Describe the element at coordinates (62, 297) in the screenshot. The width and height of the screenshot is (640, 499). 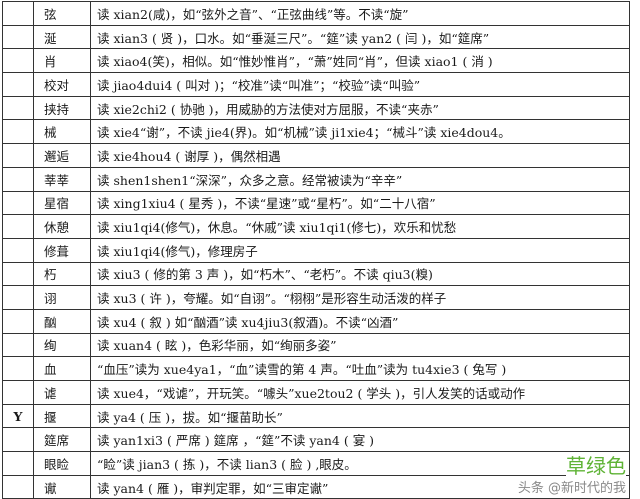
I see `row-word-cell: 诩` at that location.